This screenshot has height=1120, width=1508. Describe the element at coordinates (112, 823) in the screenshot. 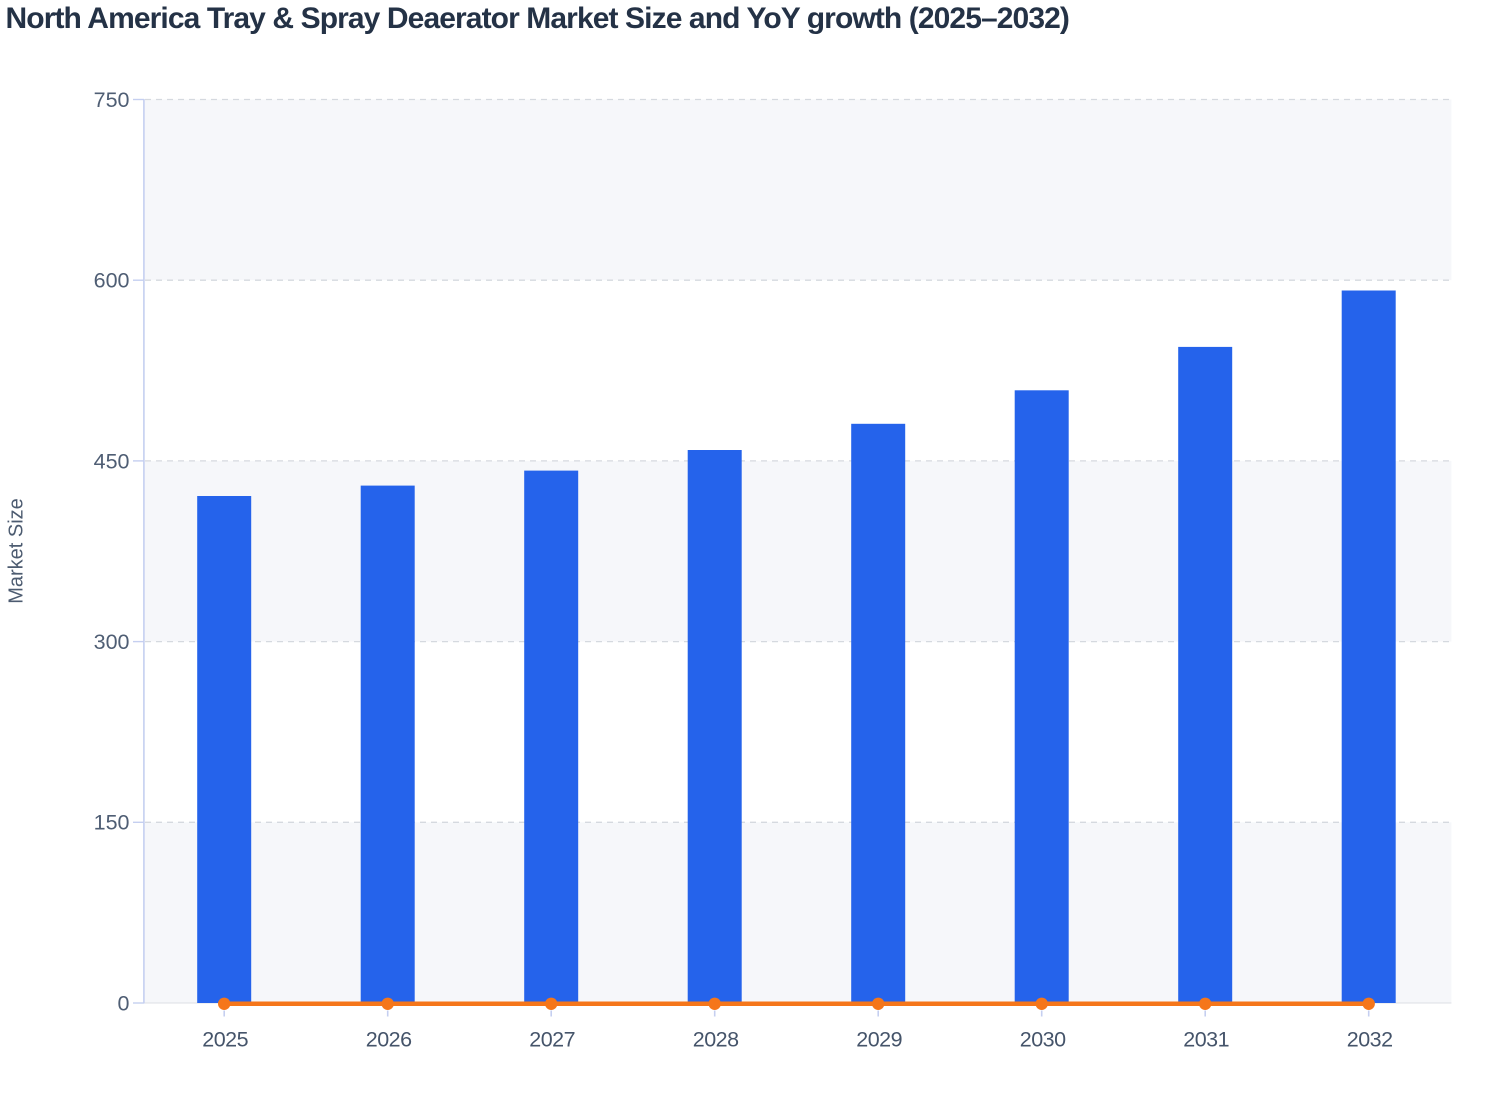

I see `svg-text: 150` at that location.